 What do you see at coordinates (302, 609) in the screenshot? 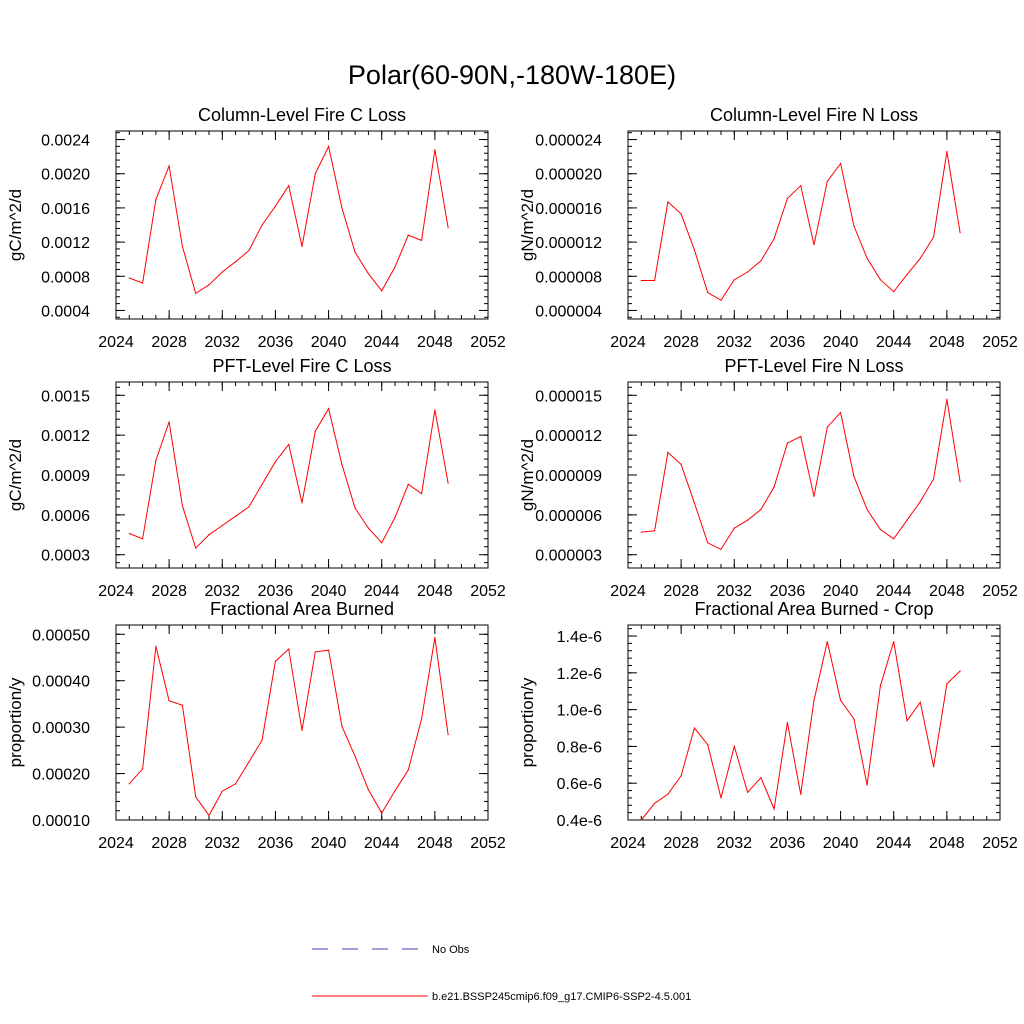
I see `panel-title: Fractional Area Burned` at bounding box center [302, 609].